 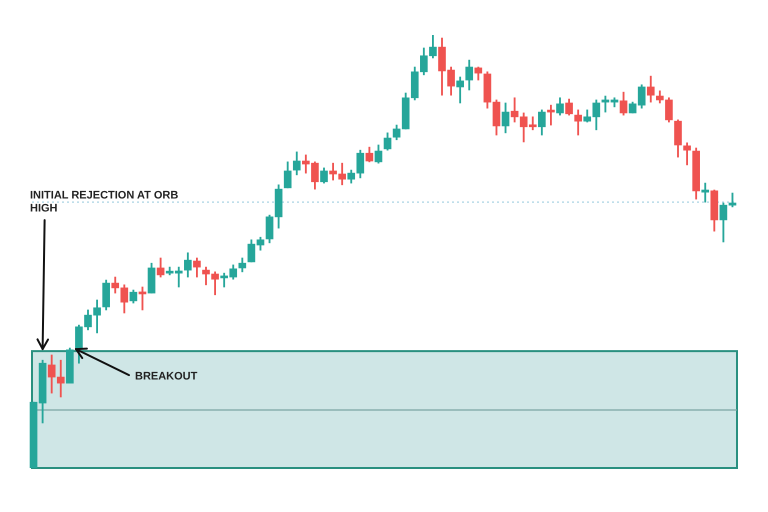 What do you see at coordinates (166, 376) in the screenshot?
I see `annotation: BREAKOUT` at bounding box center [166, 376].